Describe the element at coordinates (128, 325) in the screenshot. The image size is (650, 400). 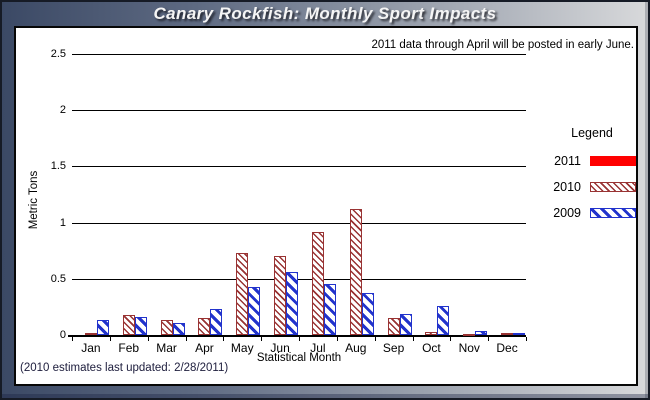
I see `bar-2010-feb` at that location.